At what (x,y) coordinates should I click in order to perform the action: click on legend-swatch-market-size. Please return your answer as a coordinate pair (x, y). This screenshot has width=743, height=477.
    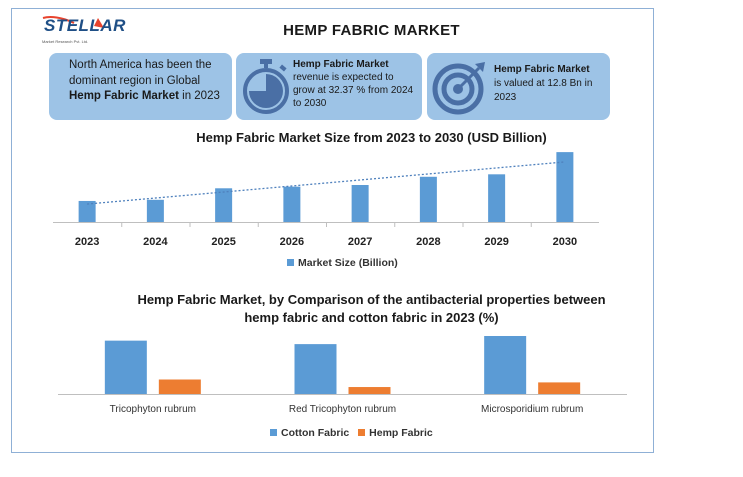
    Looking at the image, I should click on (290, 262).